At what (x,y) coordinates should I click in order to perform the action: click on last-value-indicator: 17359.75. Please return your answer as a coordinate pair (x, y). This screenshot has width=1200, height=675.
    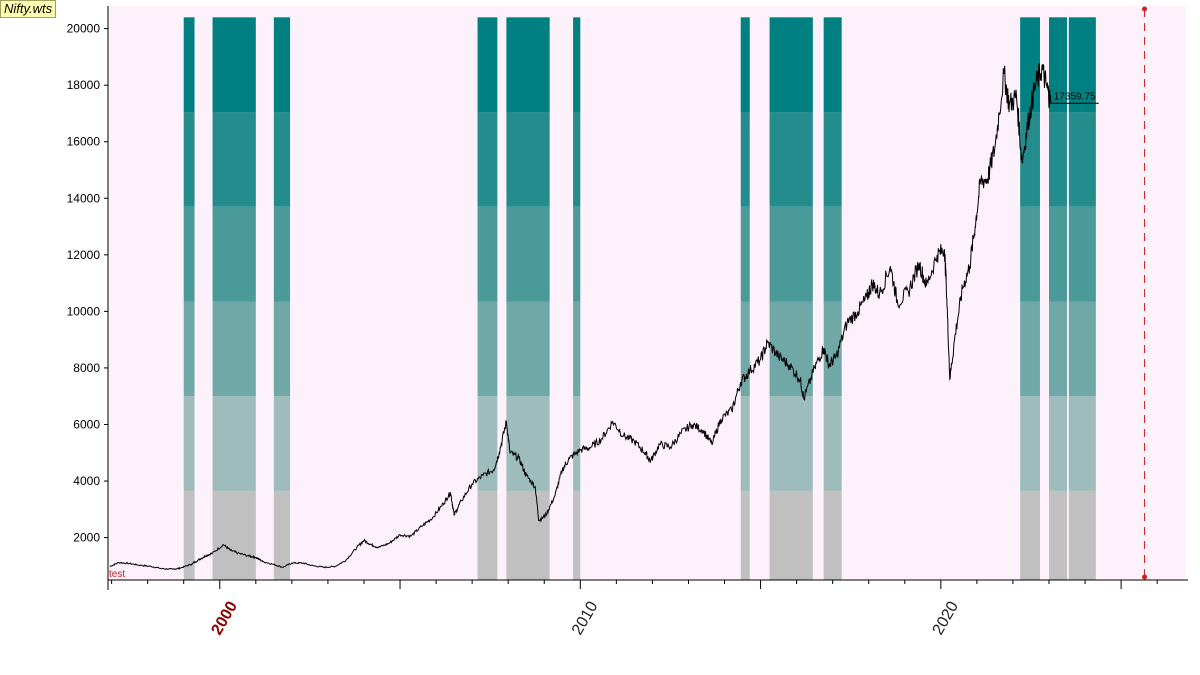
    Looking at the image, I should click on (1074, 97).